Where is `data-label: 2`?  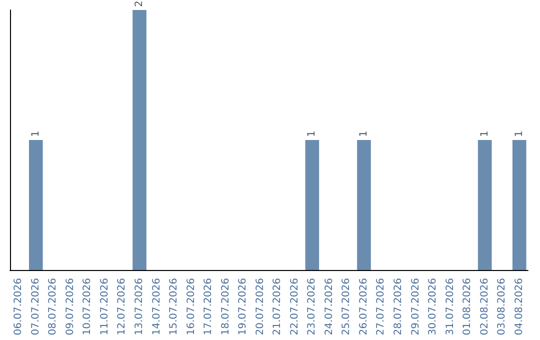 data-label: 2 is located at coordinates (139, 3).